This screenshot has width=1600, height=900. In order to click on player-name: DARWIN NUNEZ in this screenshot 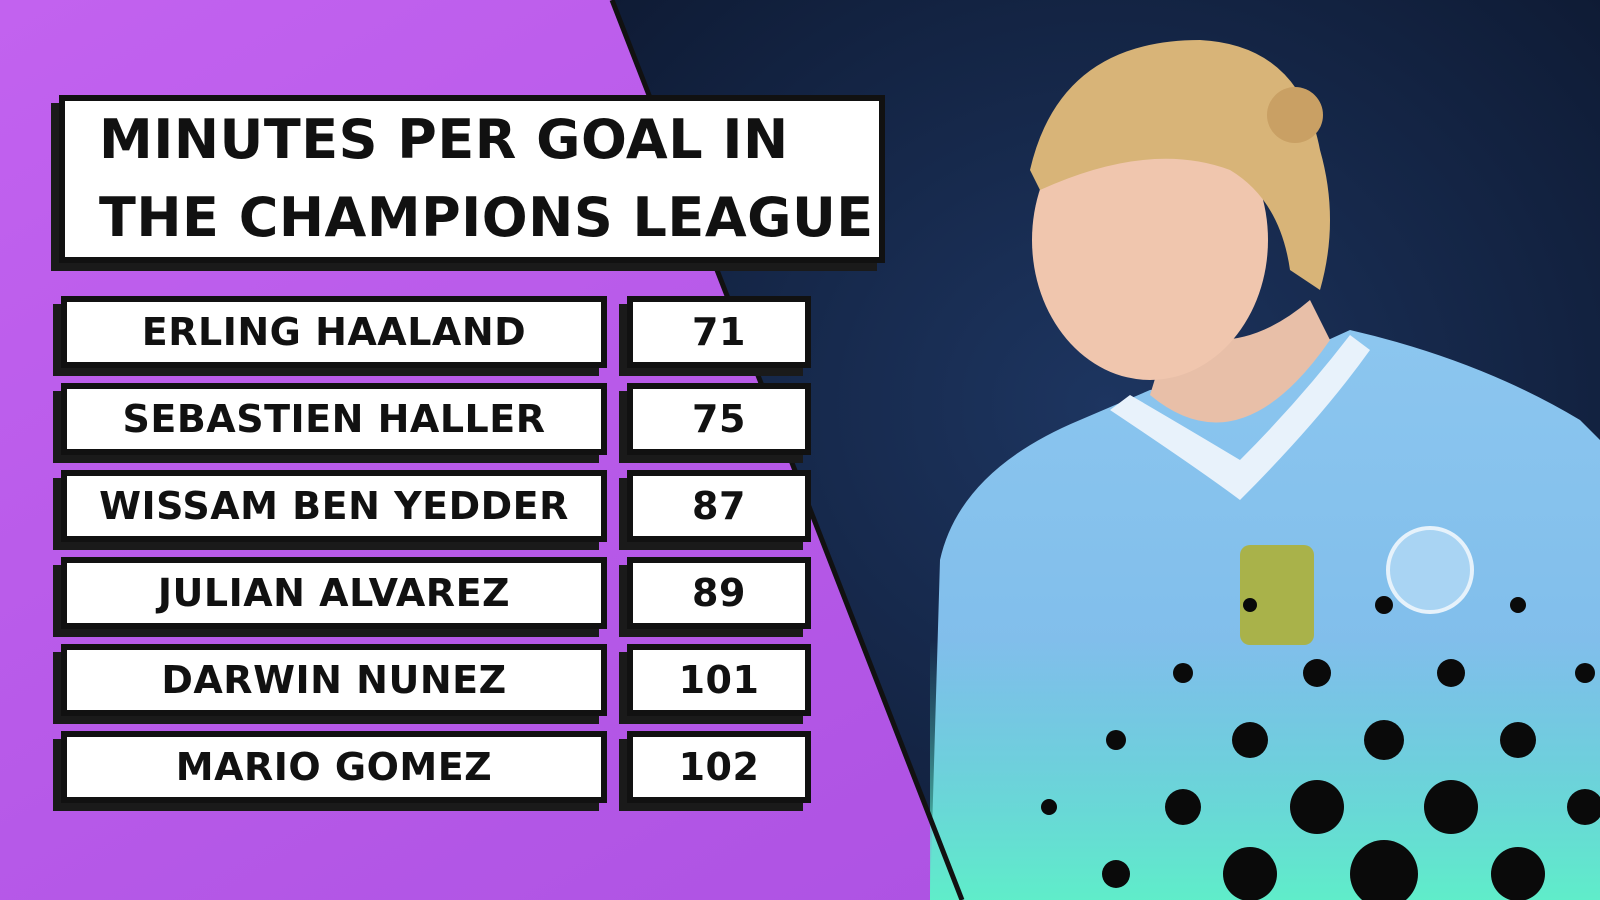, I will do `click(334, 680)`.